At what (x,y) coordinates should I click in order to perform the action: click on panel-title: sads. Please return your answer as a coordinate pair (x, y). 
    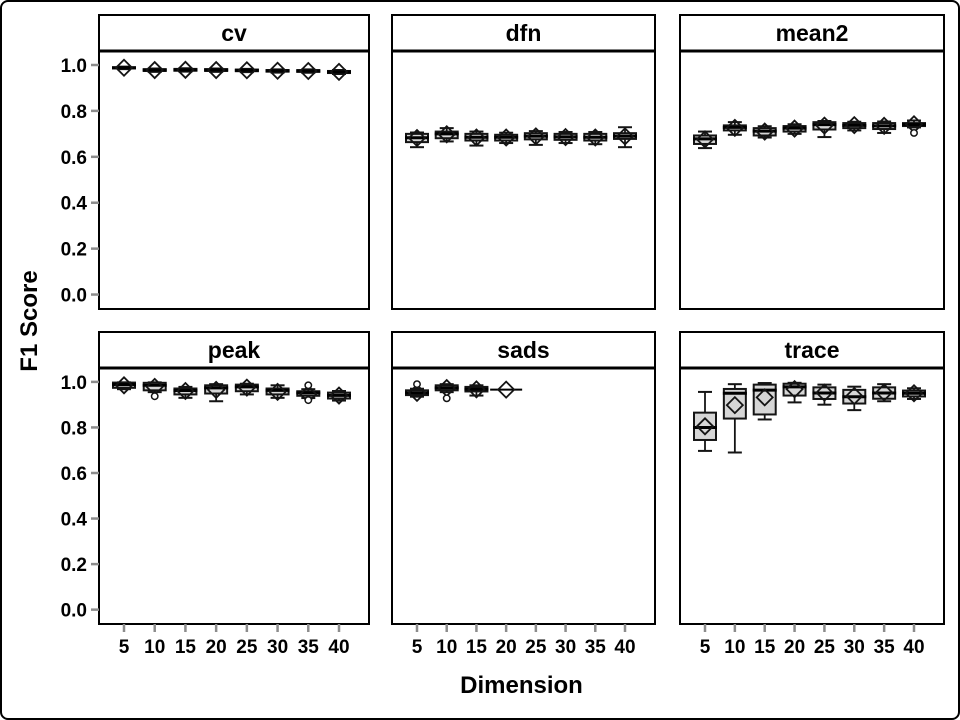
    Looking at the image, I should click on (523, 350).